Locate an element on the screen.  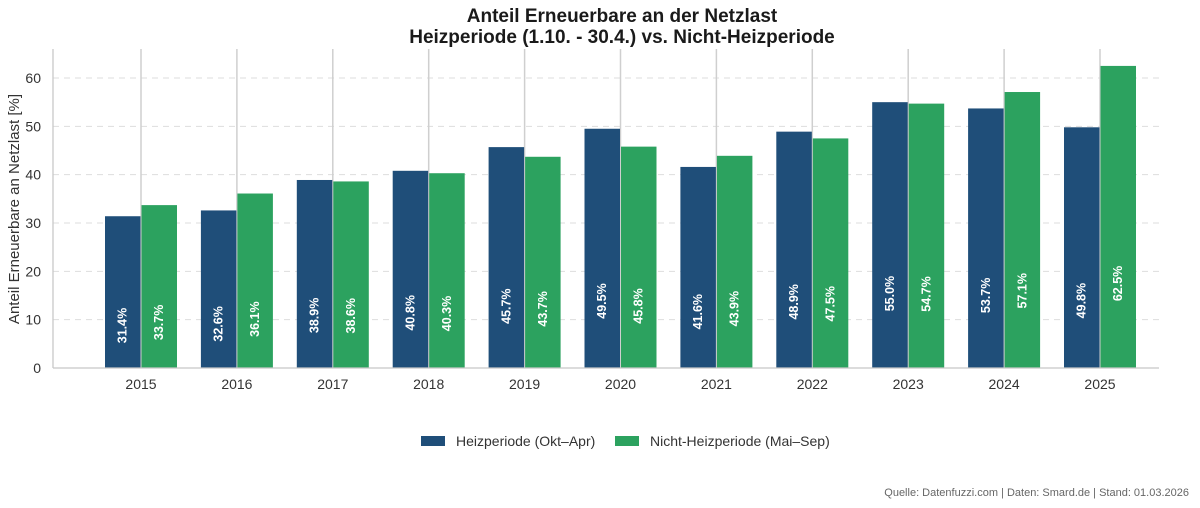
x-tick-label: 2015 is located at coordinates (140, 384).